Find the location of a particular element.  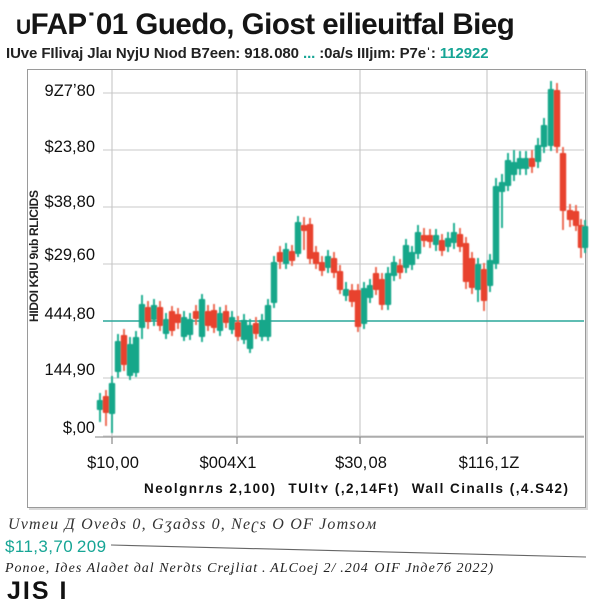

svg-text: 444,80 is located at coordinates (70, 314).